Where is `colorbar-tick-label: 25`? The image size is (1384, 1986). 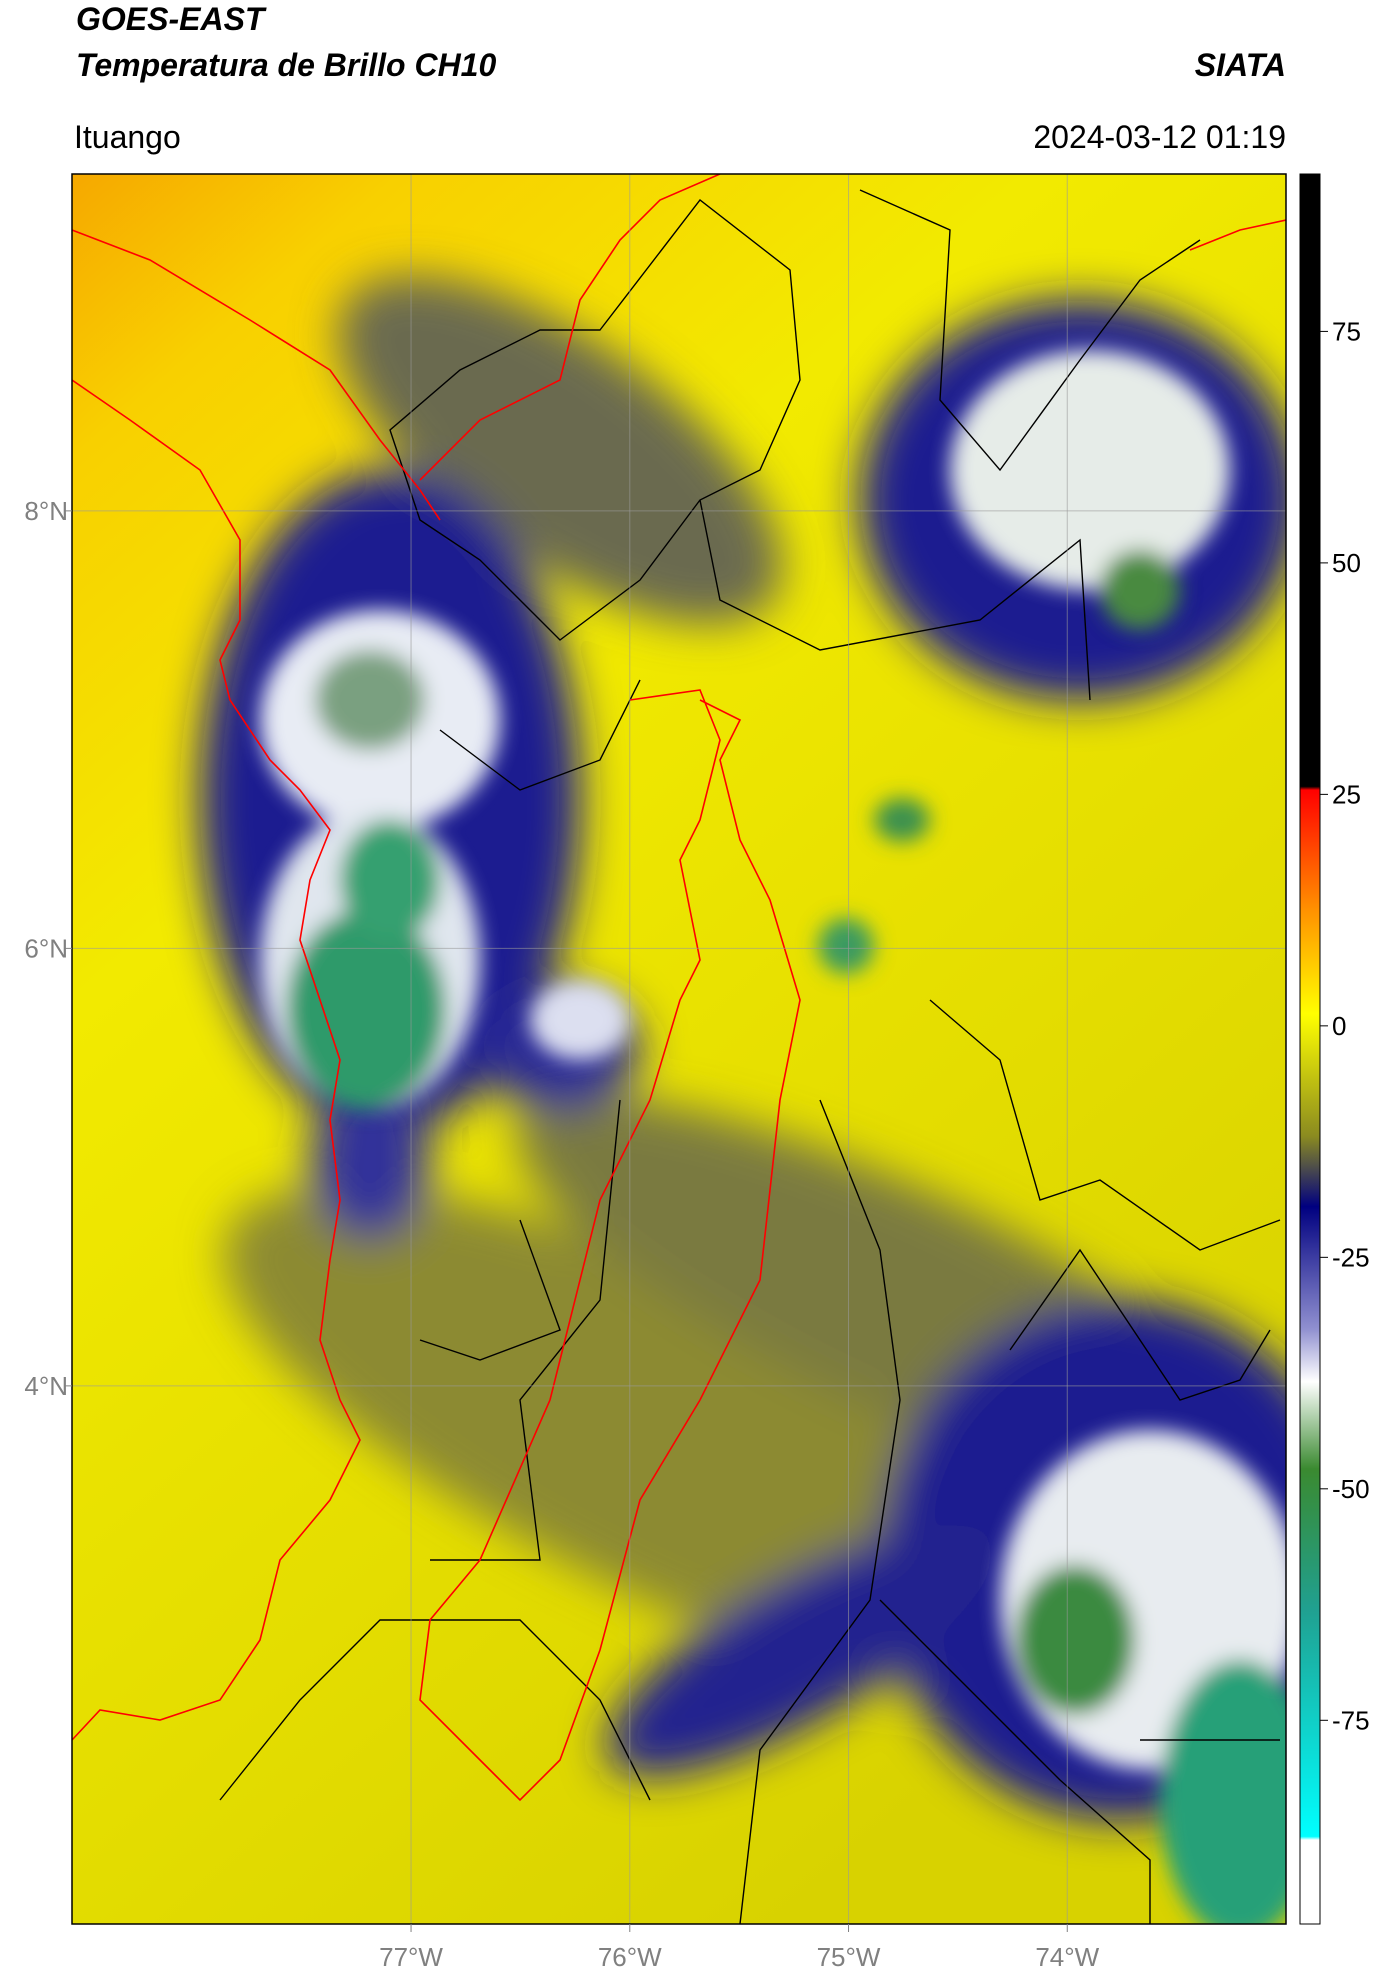
colorbar-tick-label: 25 is located at coordinates (1346, 794).